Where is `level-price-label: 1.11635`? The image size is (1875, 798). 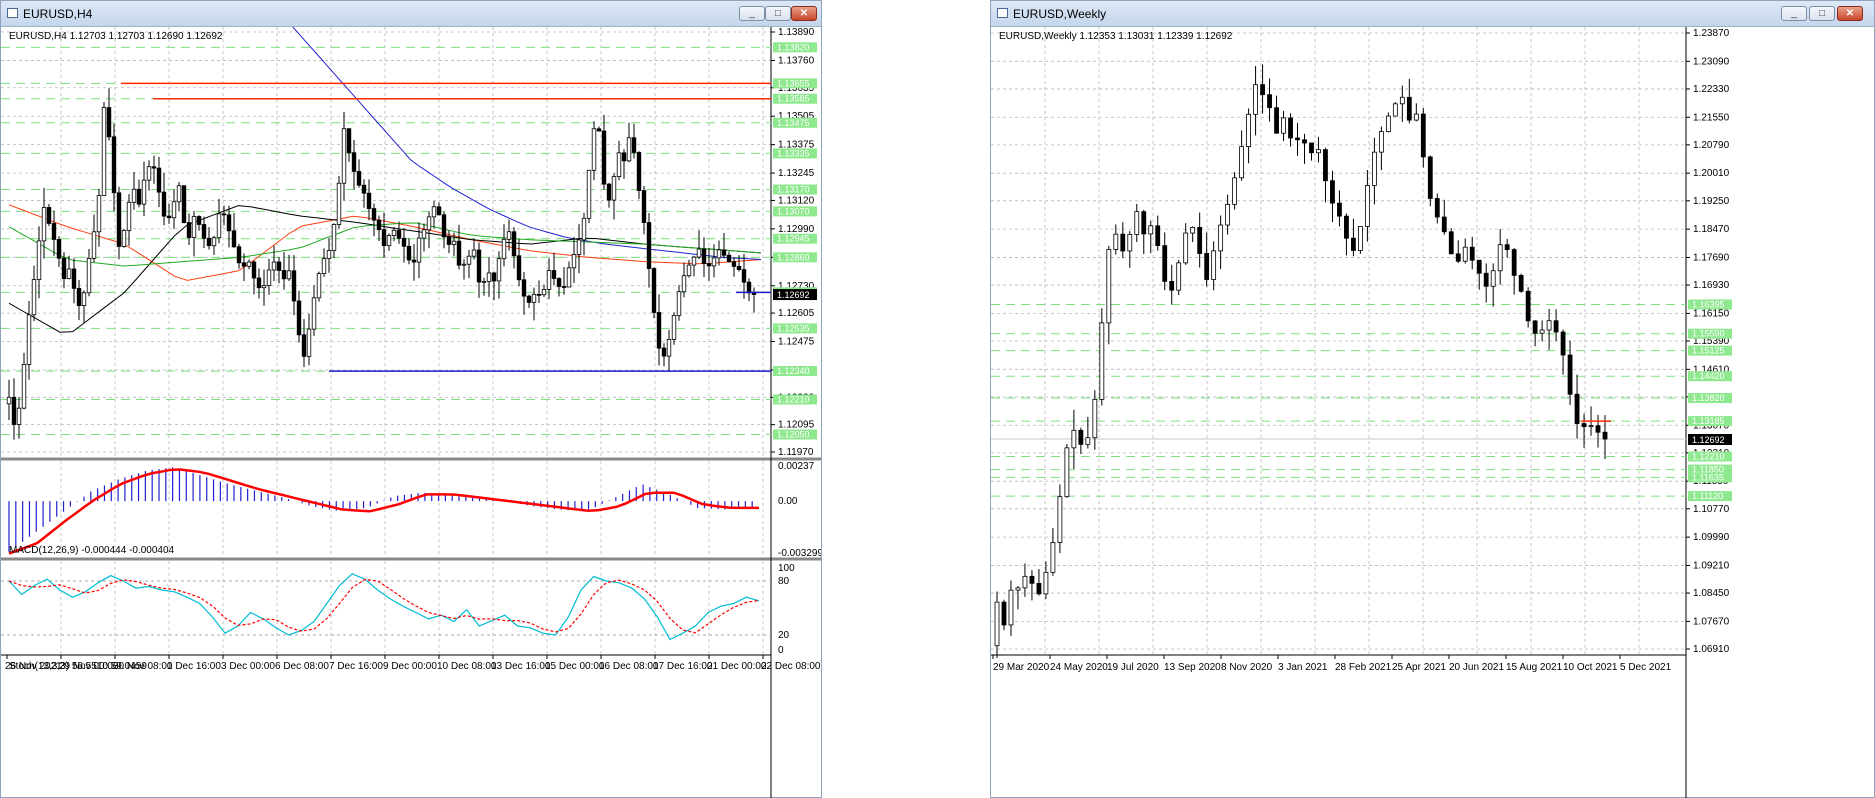 level-price-label: 1.11635 is located at coordinates (1708, 477).